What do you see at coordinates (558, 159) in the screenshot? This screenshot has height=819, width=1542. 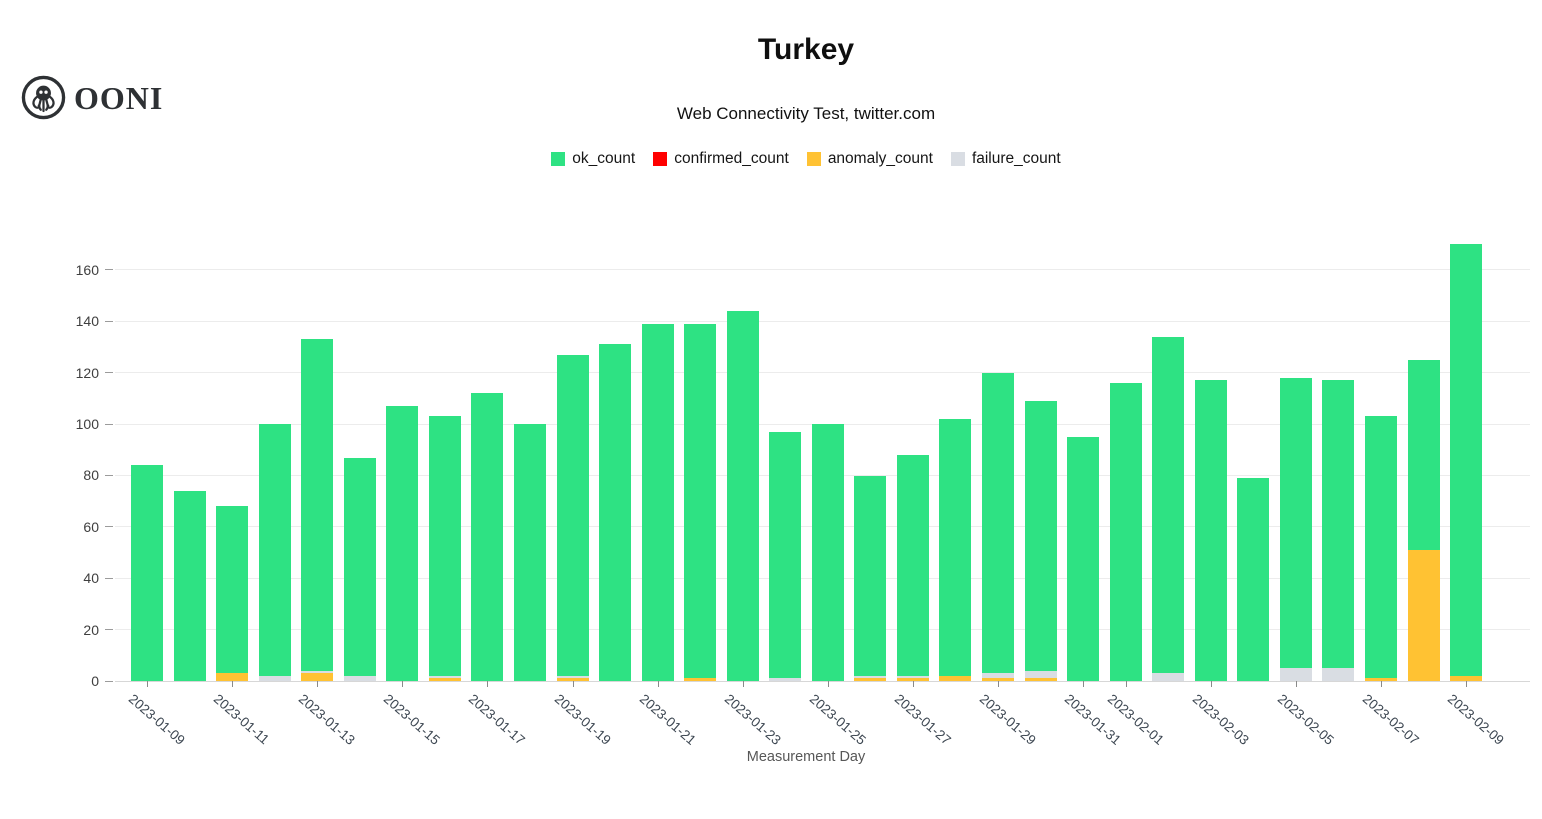 I see `legend-swatch-ok_count` at bounding box center [558, 159].